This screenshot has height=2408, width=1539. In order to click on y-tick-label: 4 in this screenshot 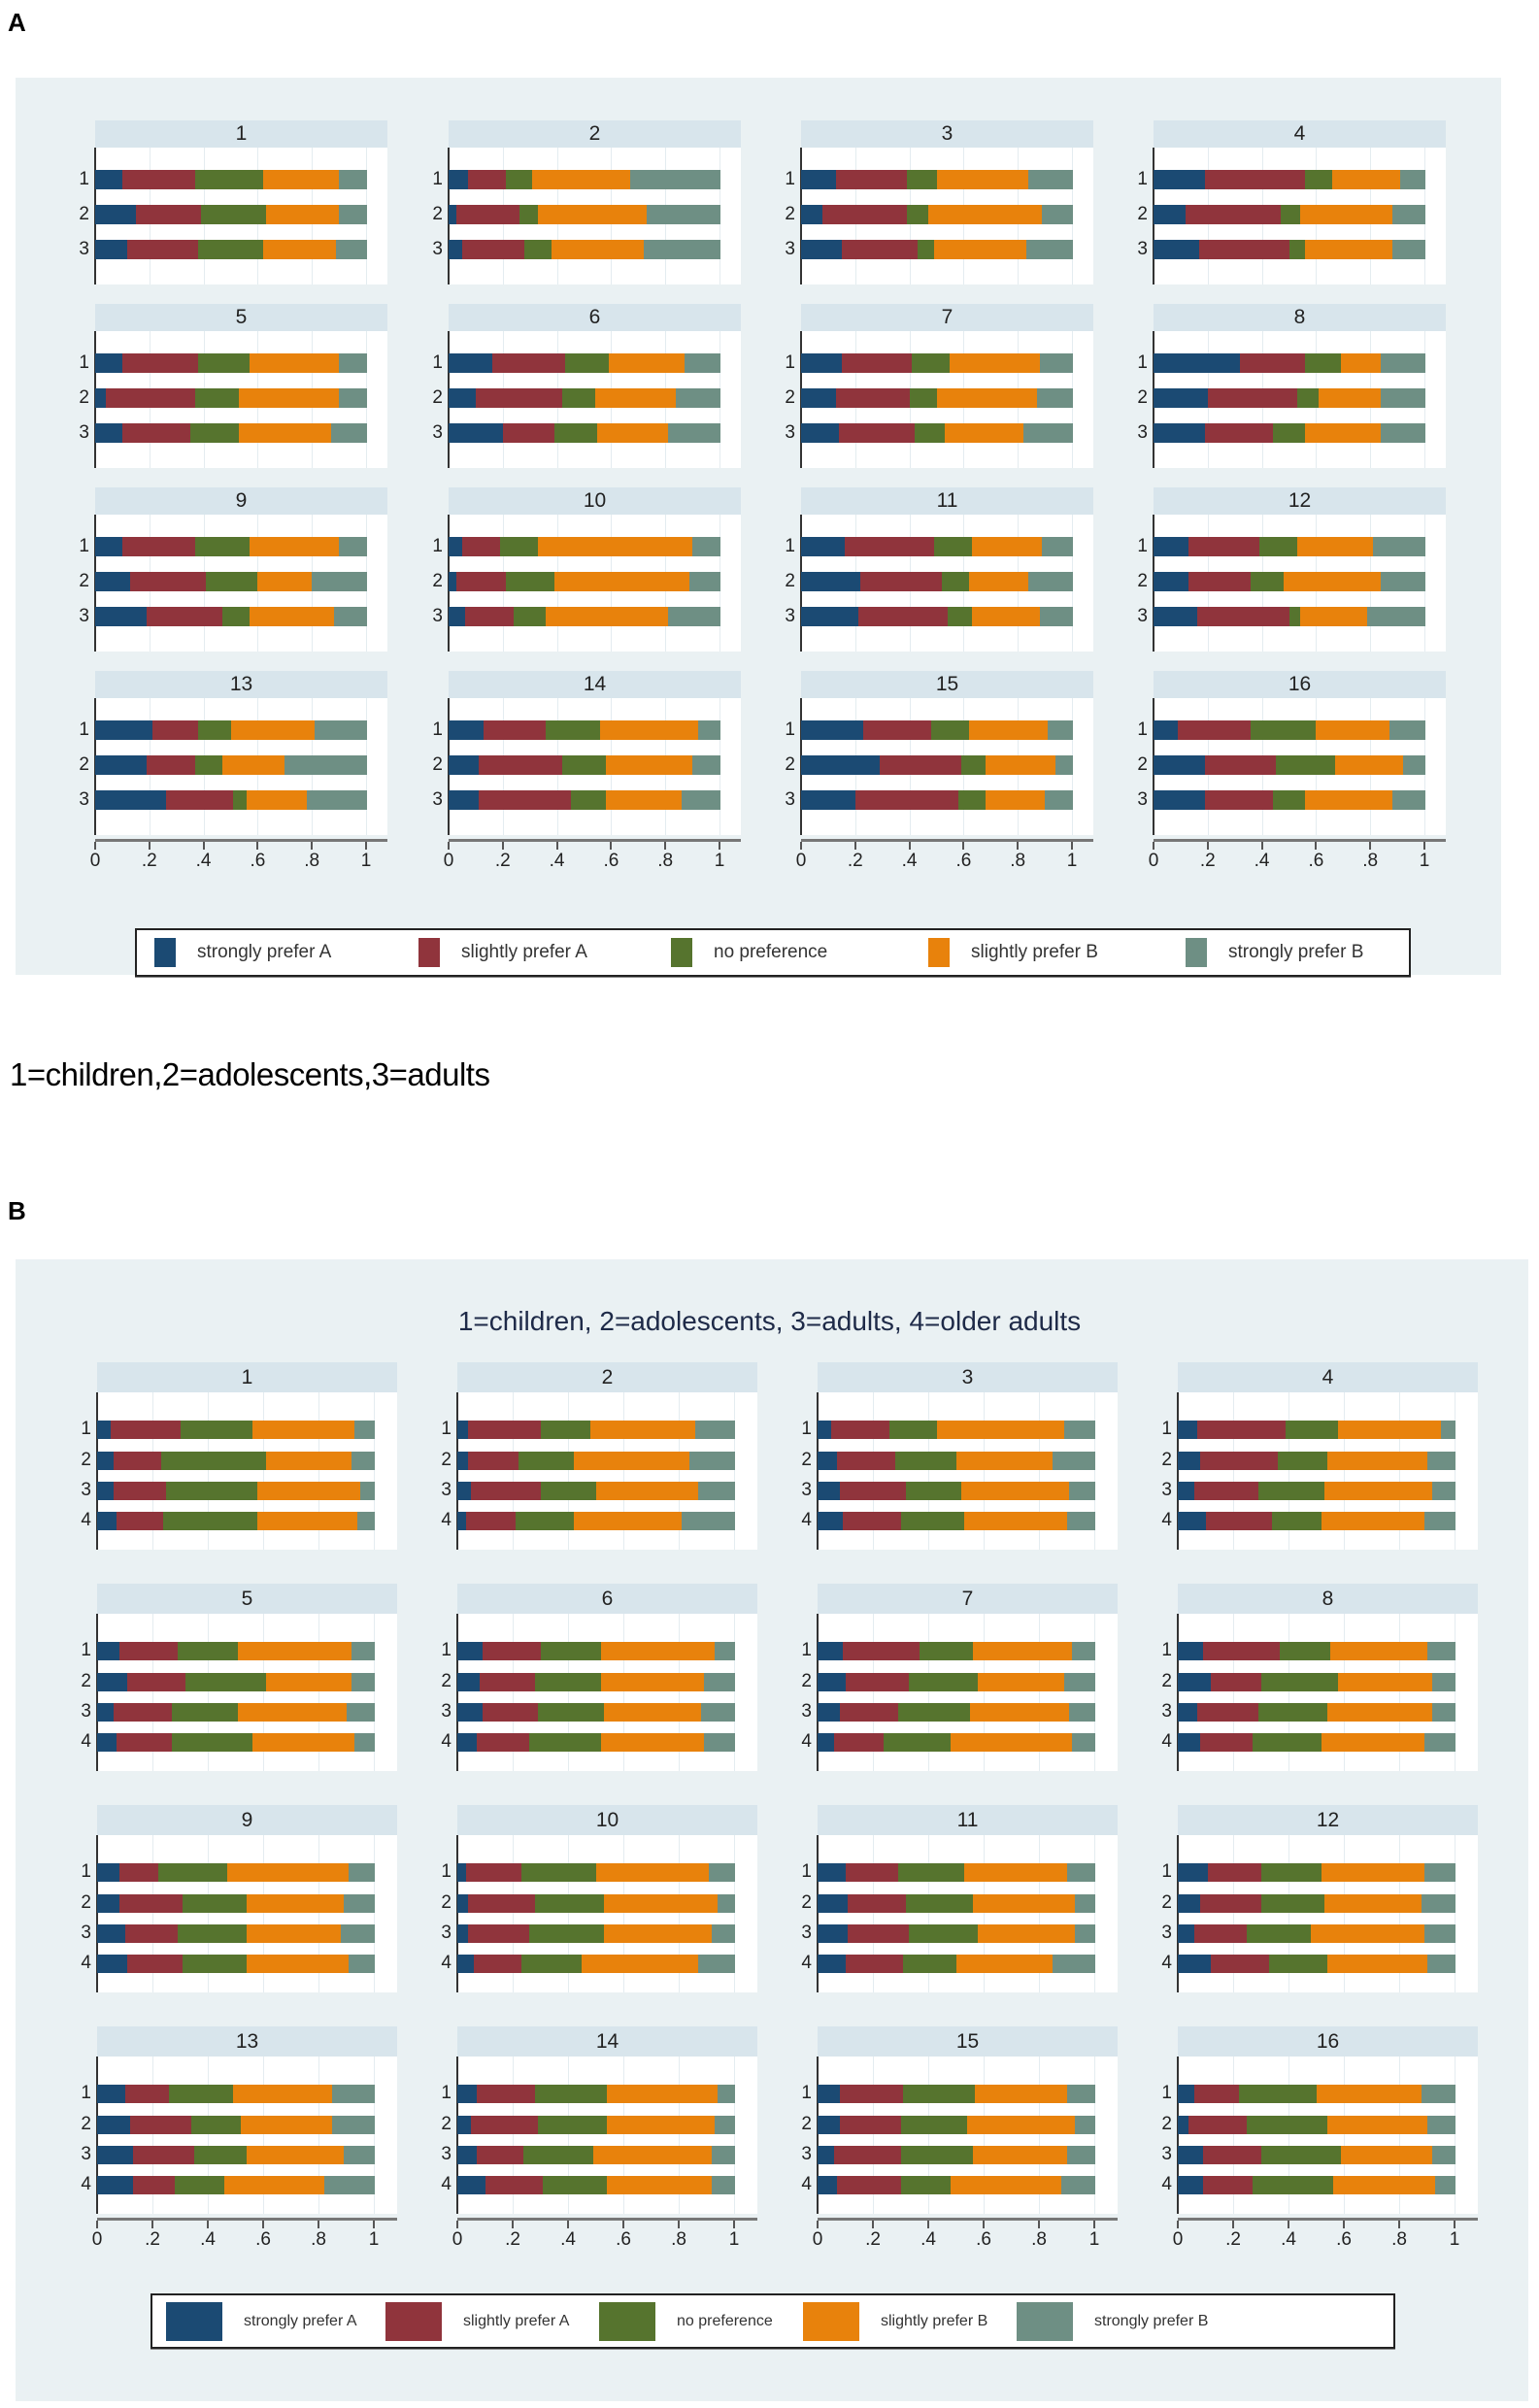, I will do `click(807, 2184)`.